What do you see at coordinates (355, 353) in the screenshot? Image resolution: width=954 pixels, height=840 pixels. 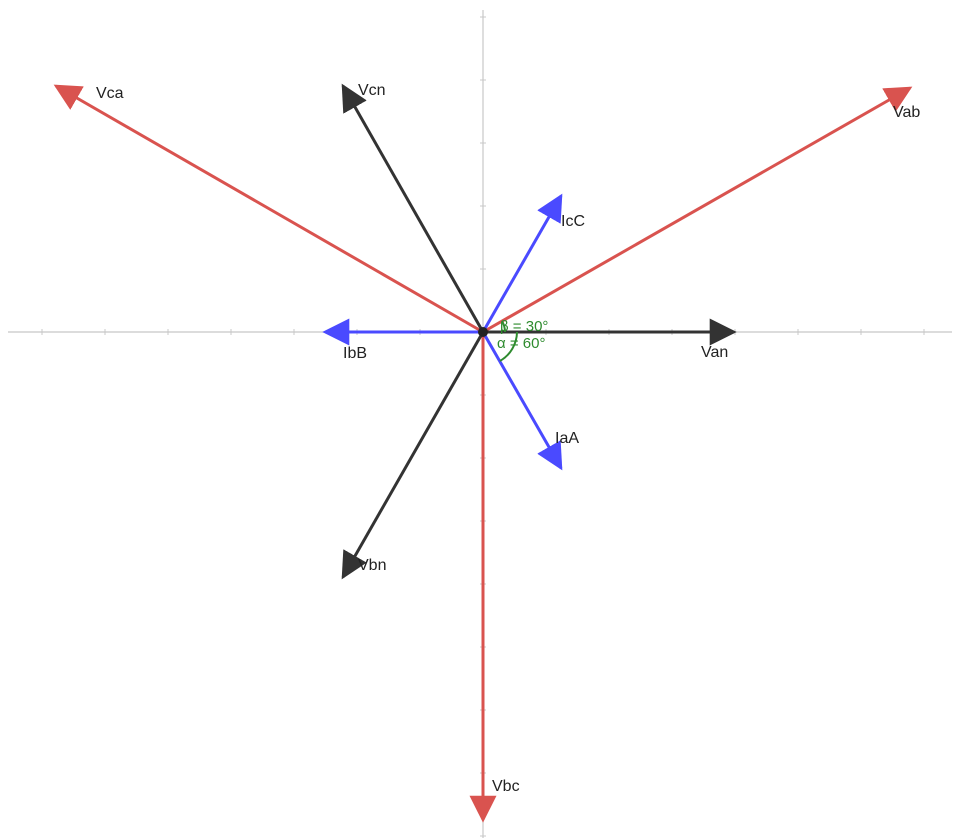 I see `label-ibb: IbB` at bounding box center [355, 353].